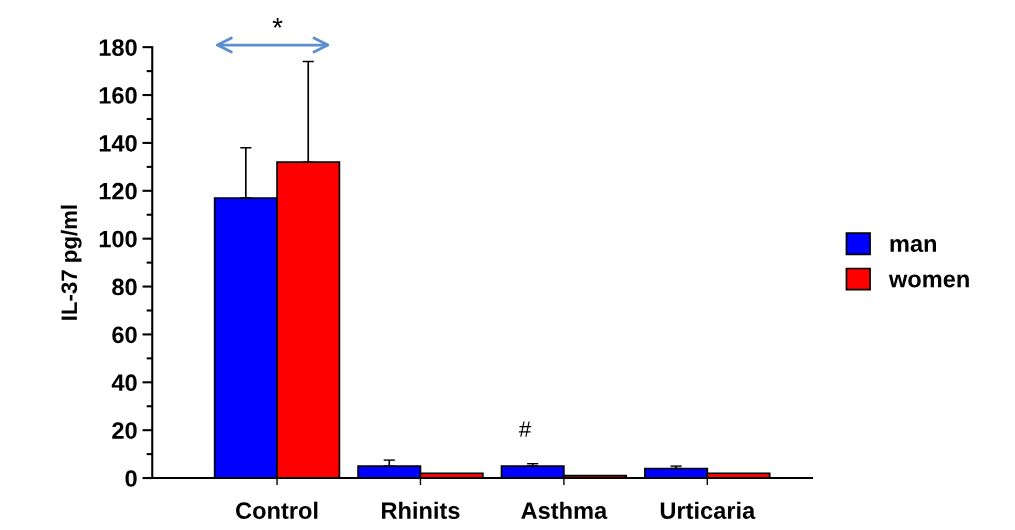 The width and height of the screenshot is (1015, 530). What do you see at coordinates (928, 281) in the screenshot?
I see `legend-label: women` at bounding box center [928, 281].